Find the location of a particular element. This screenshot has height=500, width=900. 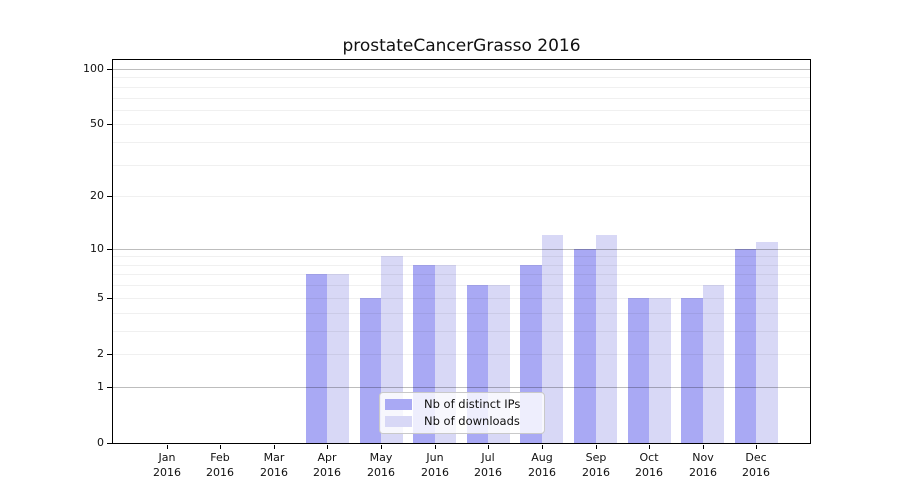

bar-distinct-ips-dec is located at coordinates (745, 345).